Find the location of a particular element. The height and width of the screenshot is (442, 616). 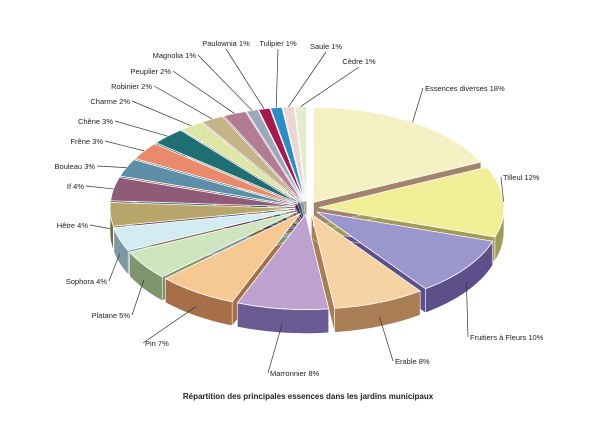

leader-line-platane is located at coordinates (138, 297).